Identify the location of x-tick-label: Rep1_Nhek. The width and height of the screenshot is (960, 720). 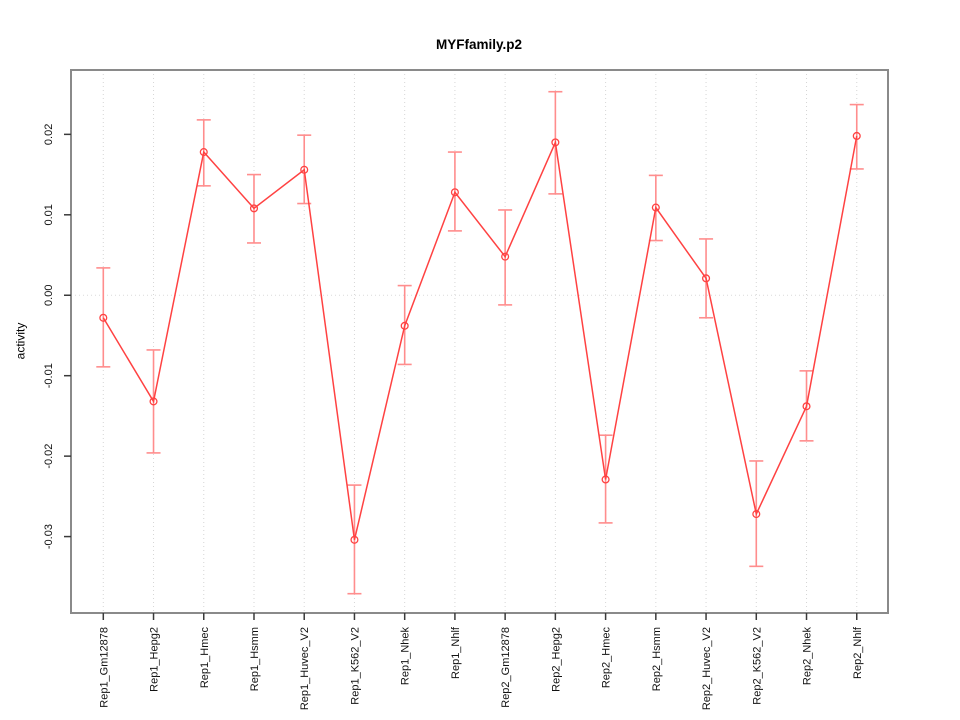
(406, 656).